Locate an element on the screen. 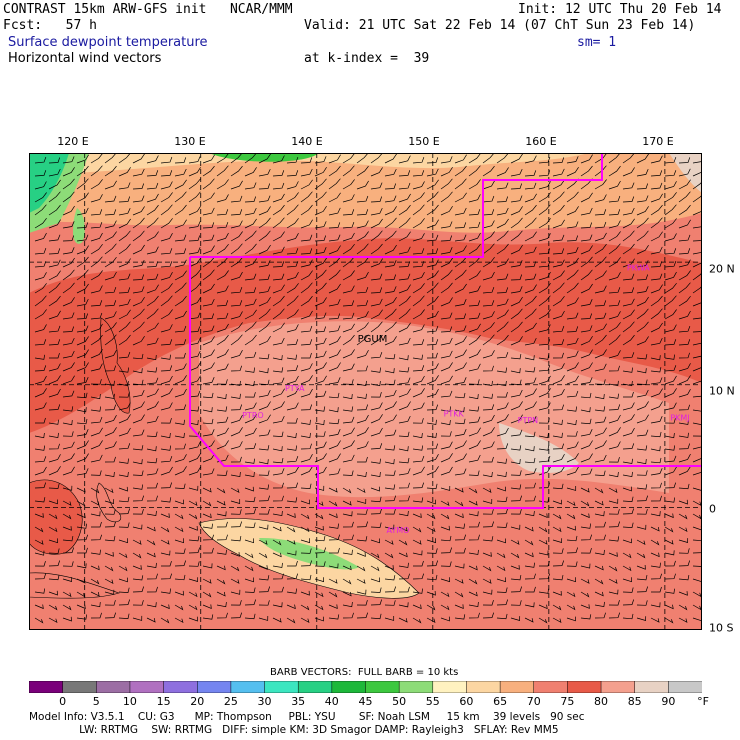 The width and height of the screenshot is (740, 740). station-label: PGUM is located at coordinates (373, 339).